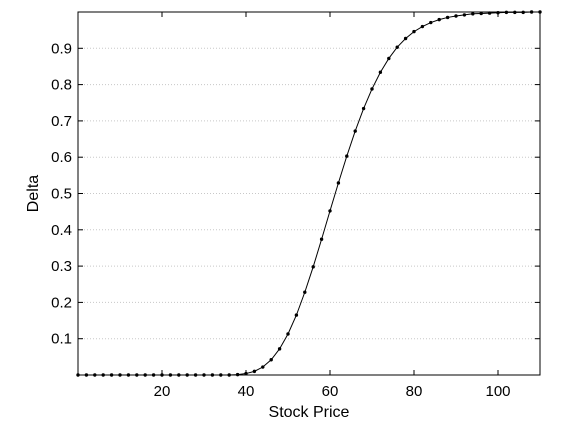 The height and width of the screenshot is (433, 577). Describe the element at coordinates (61, 339) in the screenshot. I see `y-tick-label: 0.1` at that location.